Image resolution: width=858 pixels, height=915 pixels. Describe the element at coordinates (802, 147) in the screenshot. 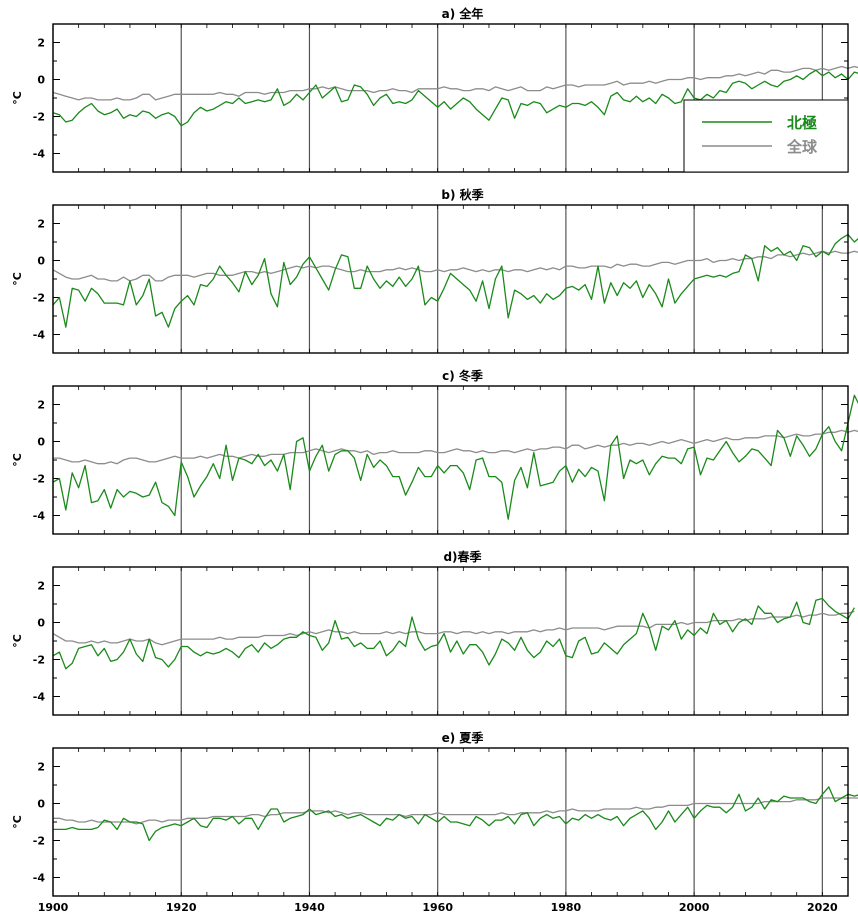

I see `legend-label-global: 全球` at that location.